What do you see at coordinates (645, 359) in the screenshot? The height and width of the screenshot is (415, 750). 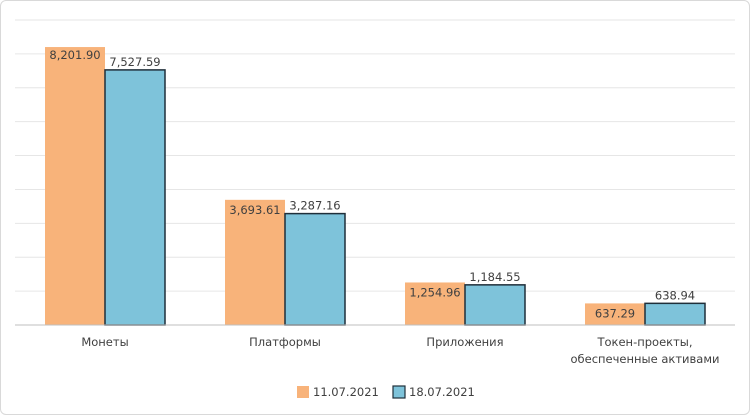 I see `x-tick-label: обеспеченные активами` at bounding box center [645, 359].